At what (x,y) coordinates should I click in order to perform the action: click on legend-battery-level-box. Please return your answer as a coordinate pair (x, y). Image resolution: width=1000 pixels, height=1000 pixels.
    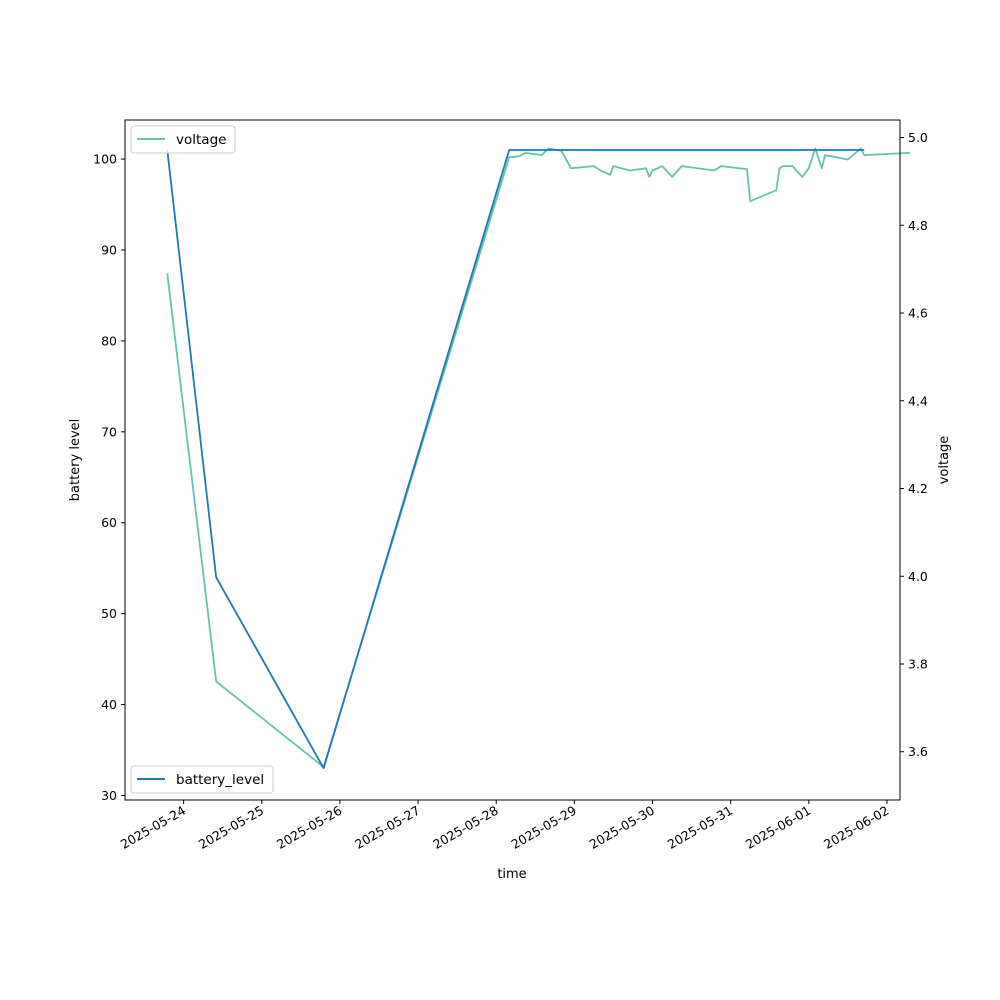
    Looking at the image, I should click on (202, 779).